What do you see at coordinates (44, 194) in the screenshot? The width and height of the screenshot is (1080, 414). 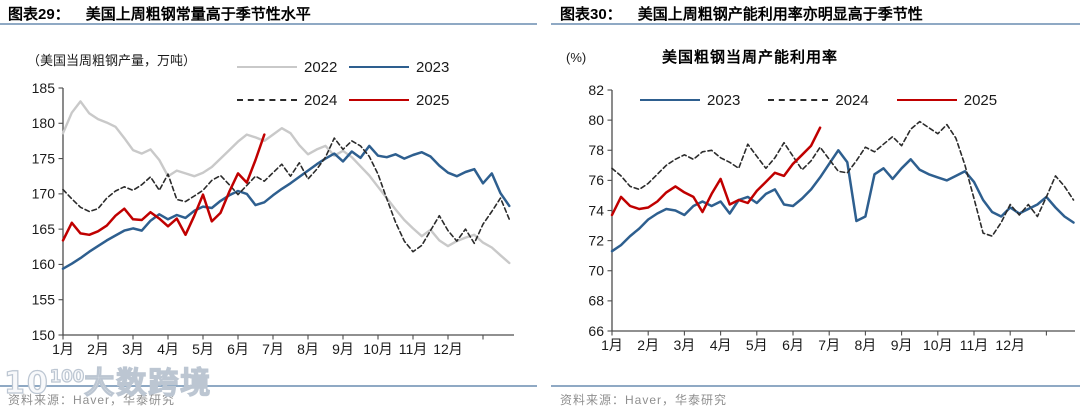 I see `y-tick-label: 170` at bounding box center [44, 194].